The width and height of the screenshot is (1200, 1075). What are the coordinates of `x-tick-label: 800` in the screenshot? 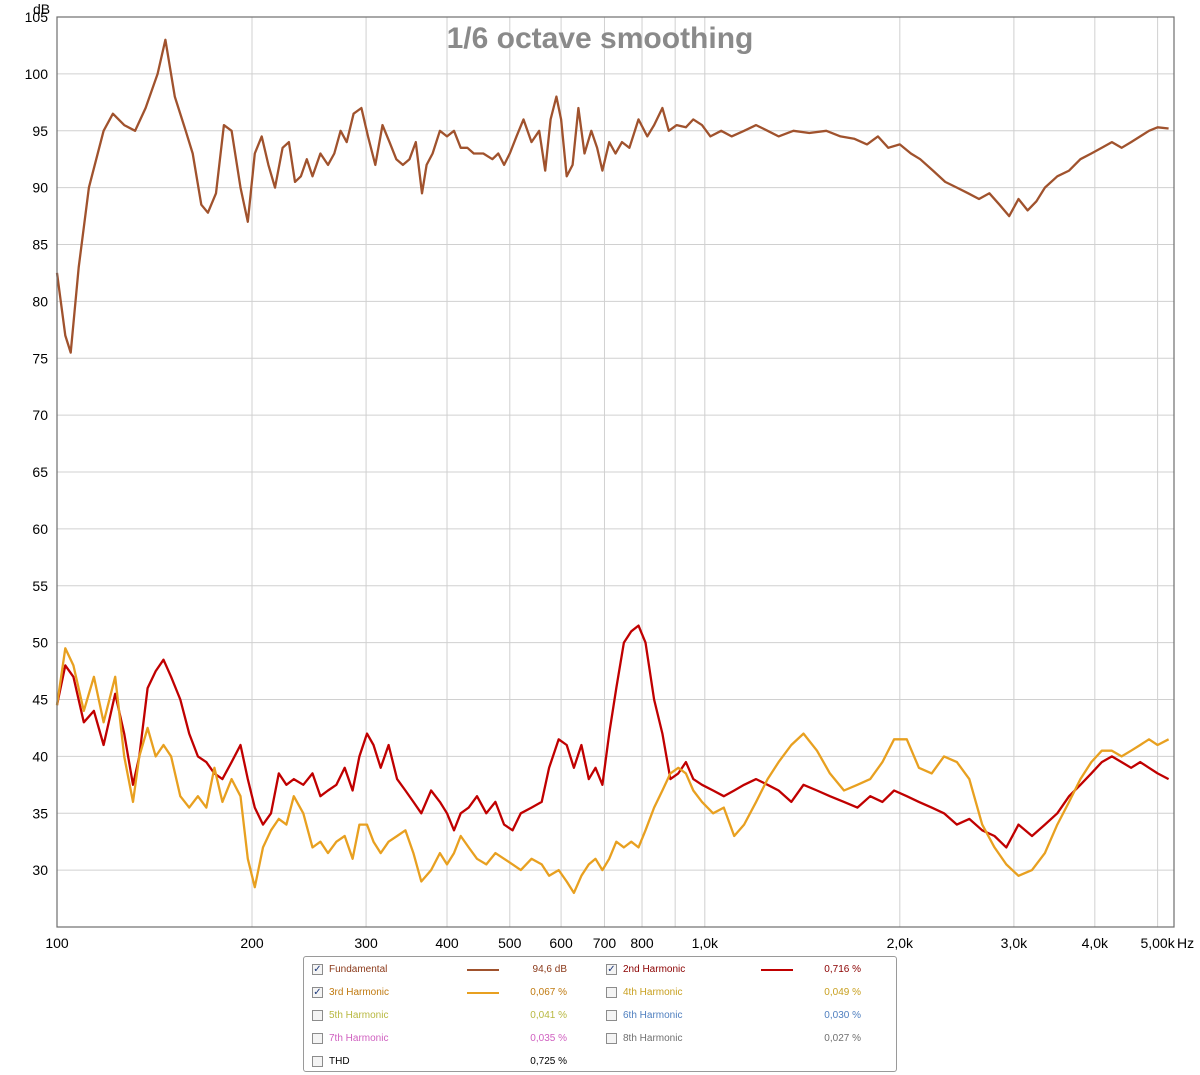 It's located at (642, 943).